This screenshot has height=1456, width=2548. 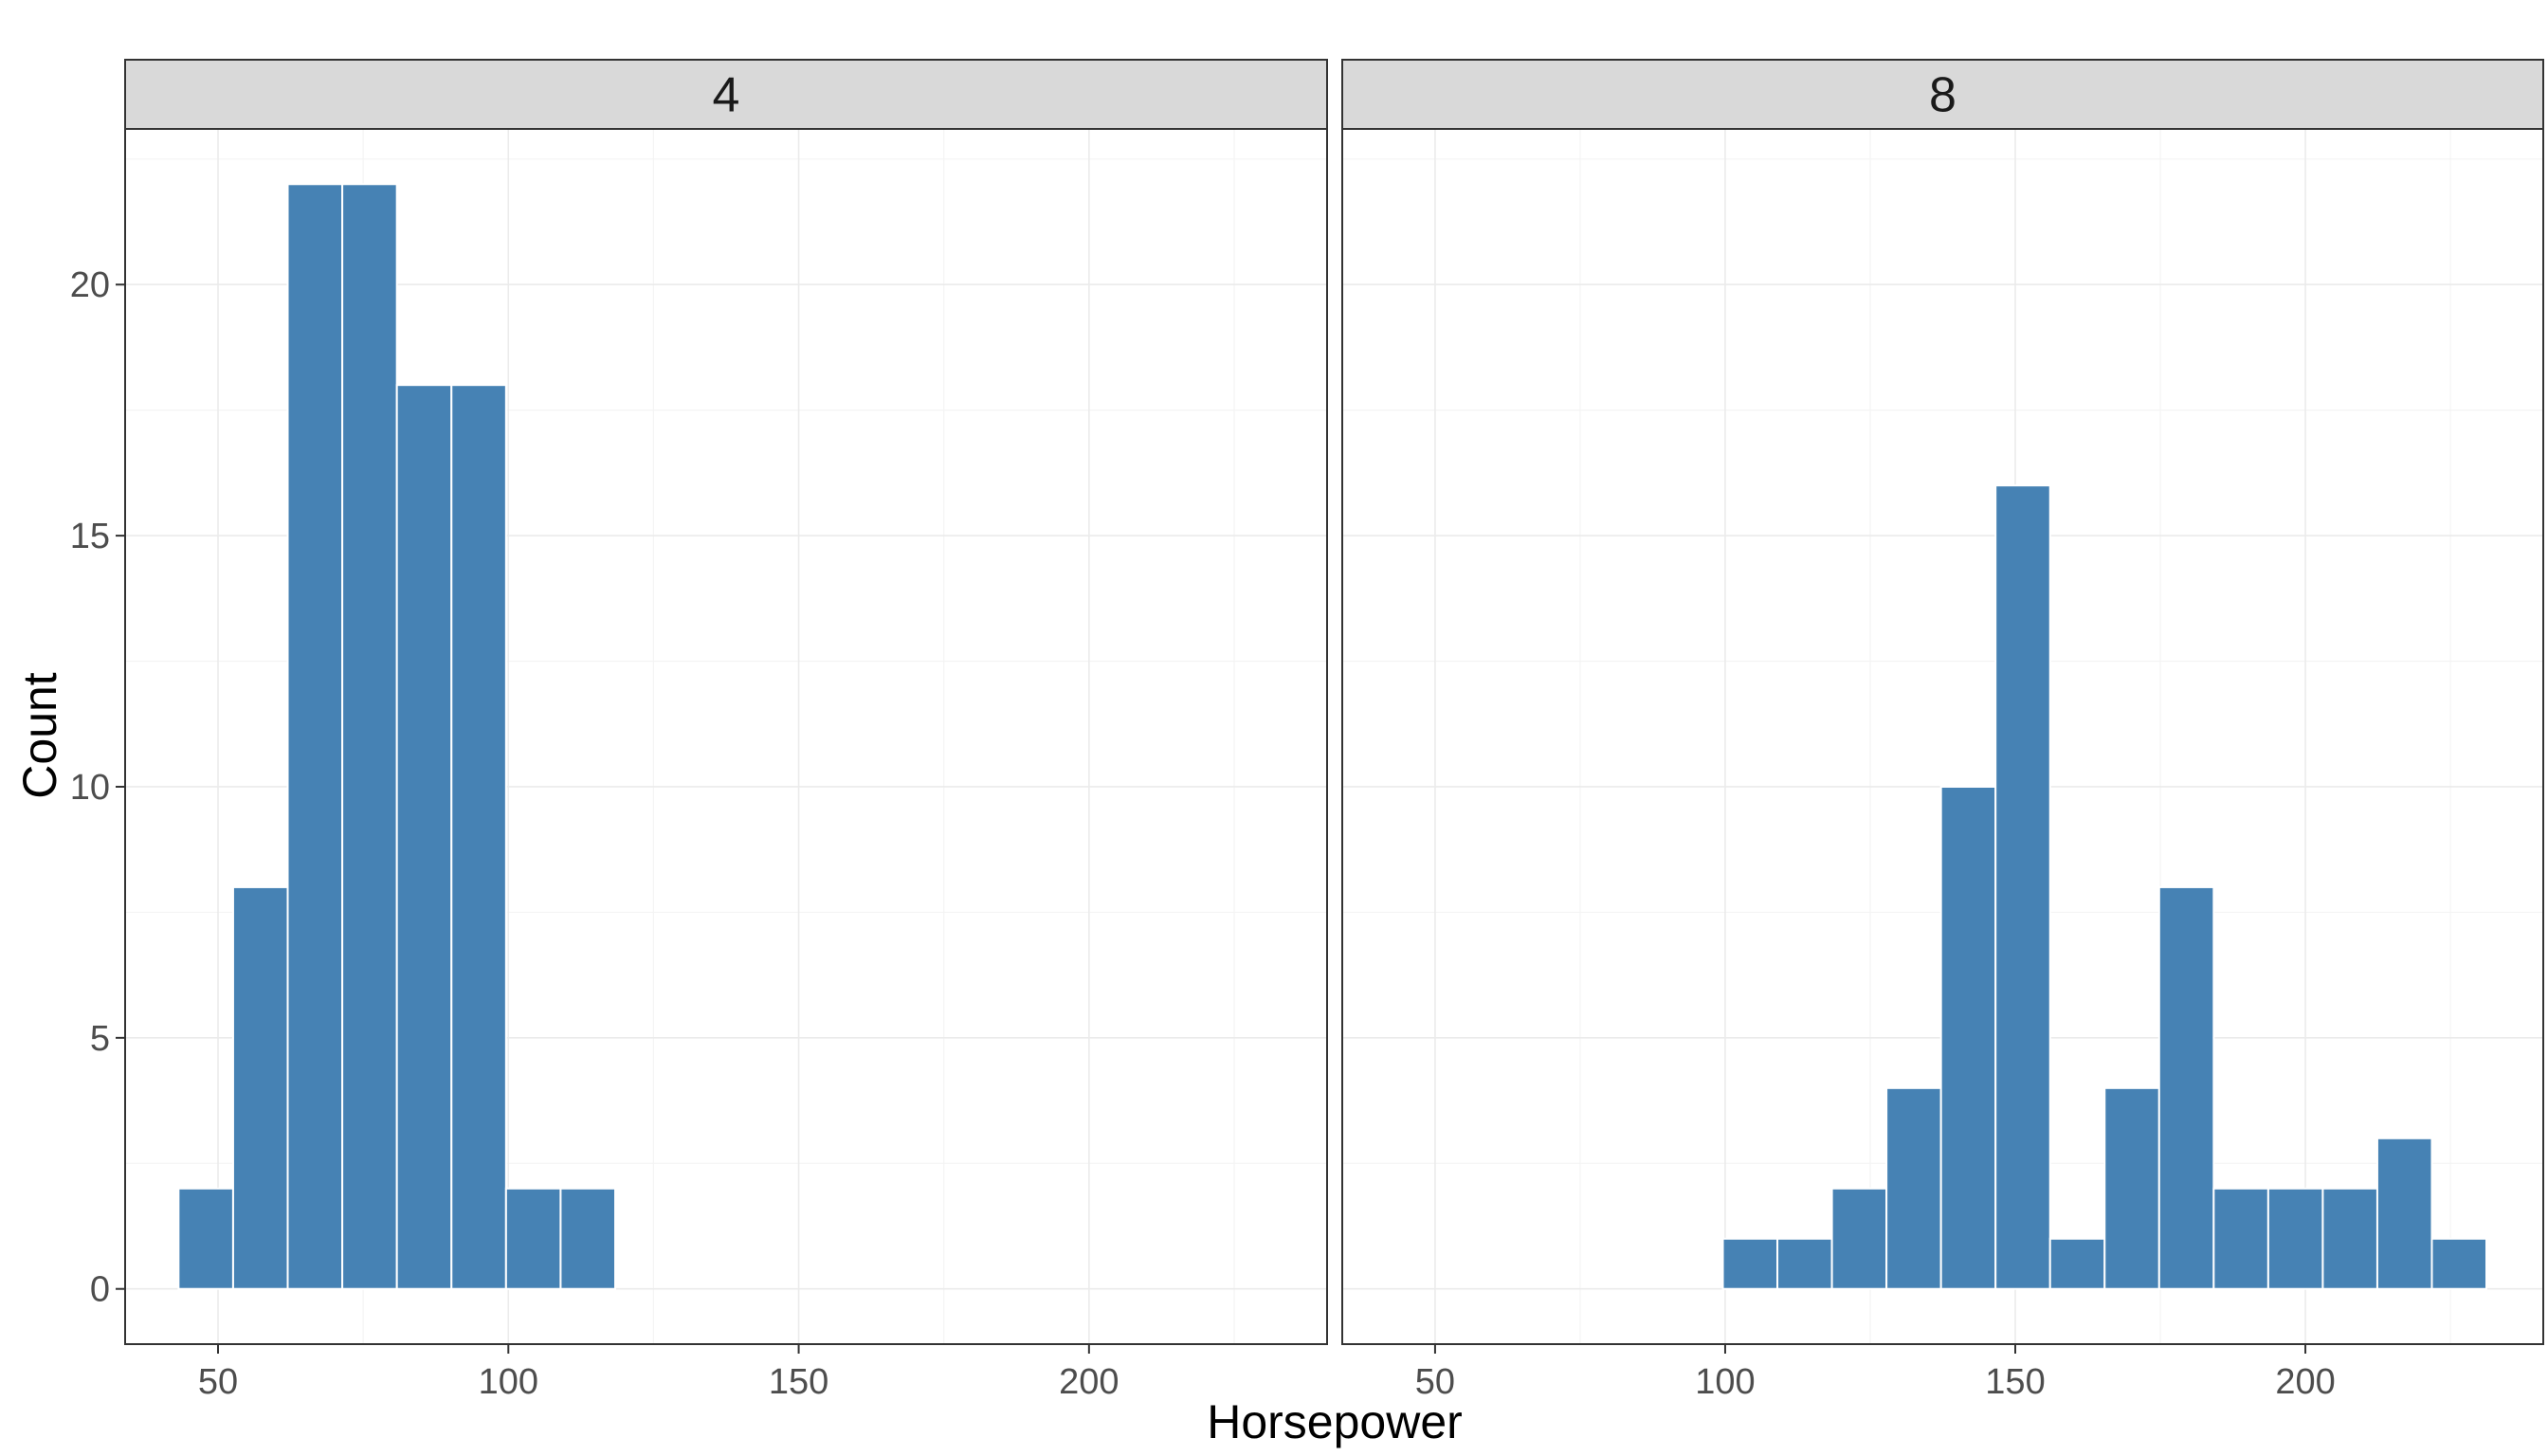 I want to click on facet-strip-label: 8, so click(x=1942, y=95).